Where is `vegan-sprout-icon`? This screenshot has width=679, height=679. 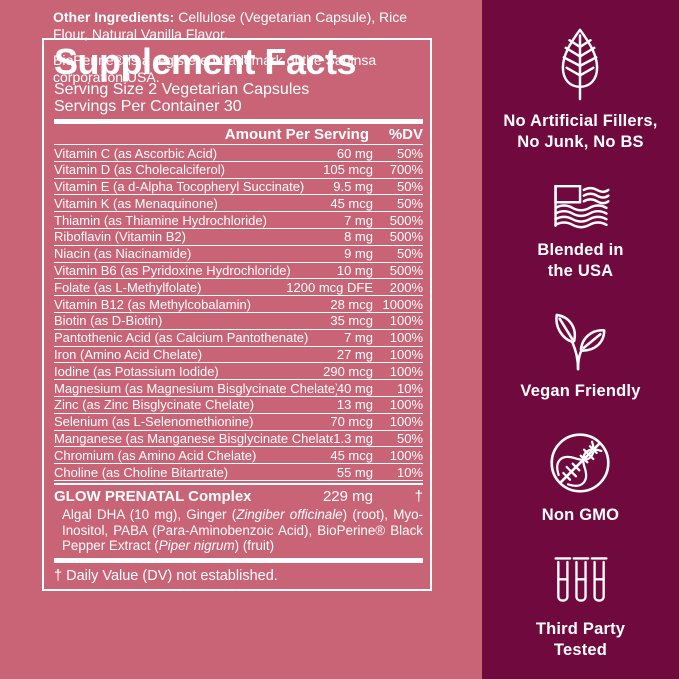 vegan-sprout-icon is located at coordinates (580, 342).